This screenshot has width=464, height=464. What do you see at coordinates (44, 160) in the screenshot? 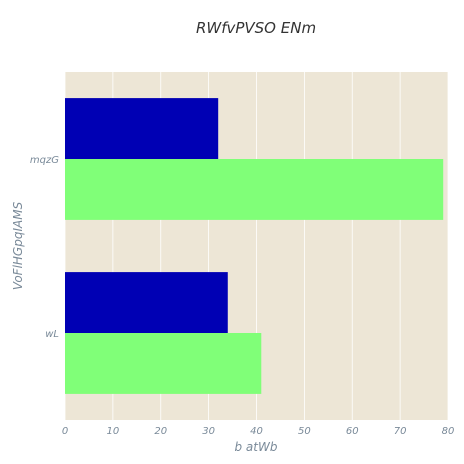
I see `y-tick-label: mqzG` at bounding box center [44, 160].